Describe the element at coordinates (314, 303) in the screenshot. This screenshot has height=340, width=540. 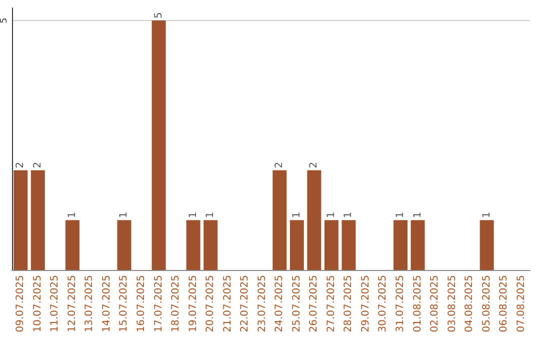
I see `x-tick-label: 26.07.2025` at that location.